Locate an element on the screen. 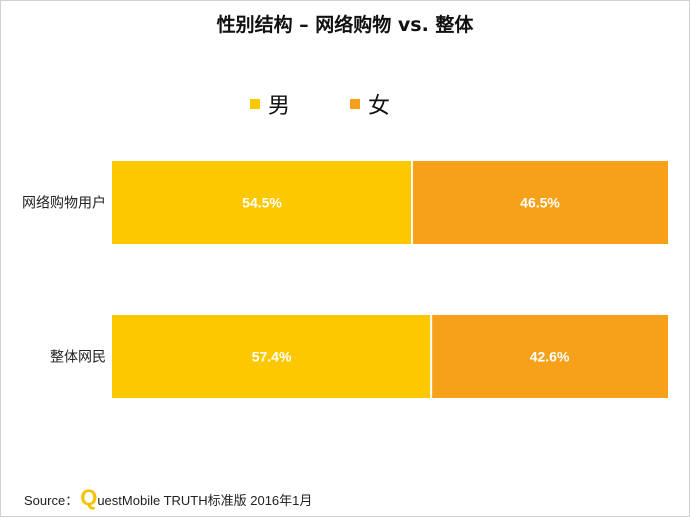  source-note: Source： Q uestMobile TRUTH标准版 2016年1月 is located at coordinates (168, 498).